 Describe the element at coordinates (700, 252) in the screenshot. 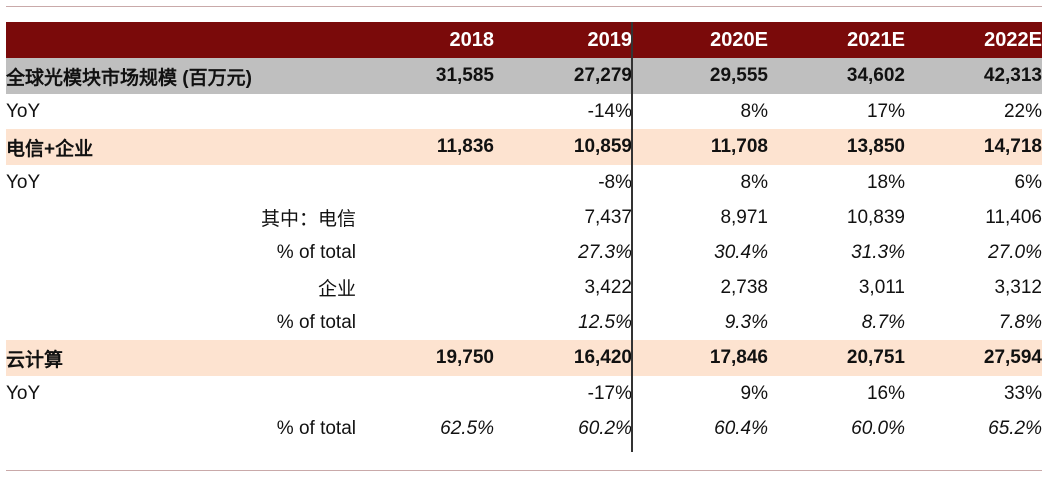

I see `cell-value: 30.4%` at that location.